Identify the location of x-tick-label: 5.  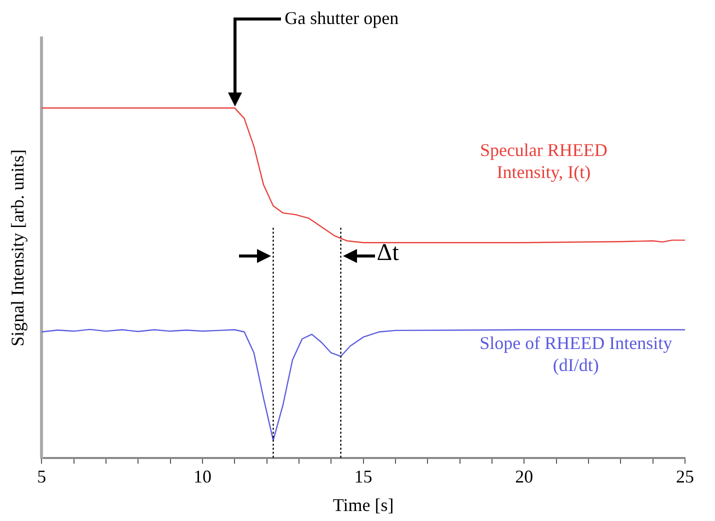
(41, 476).